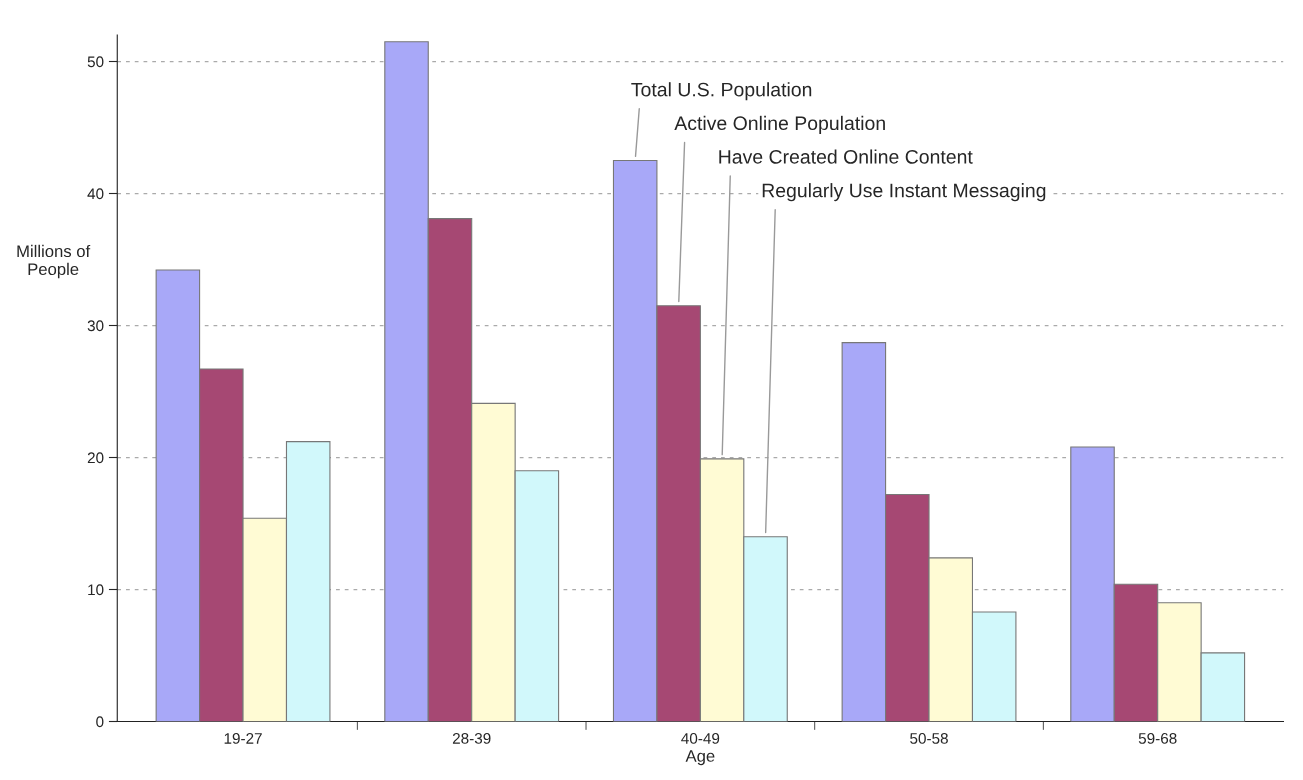 The height and width of the screenshot is (780, 1303). I want to click on text: Regularly Use Instant Messaging, so click(904, 192).